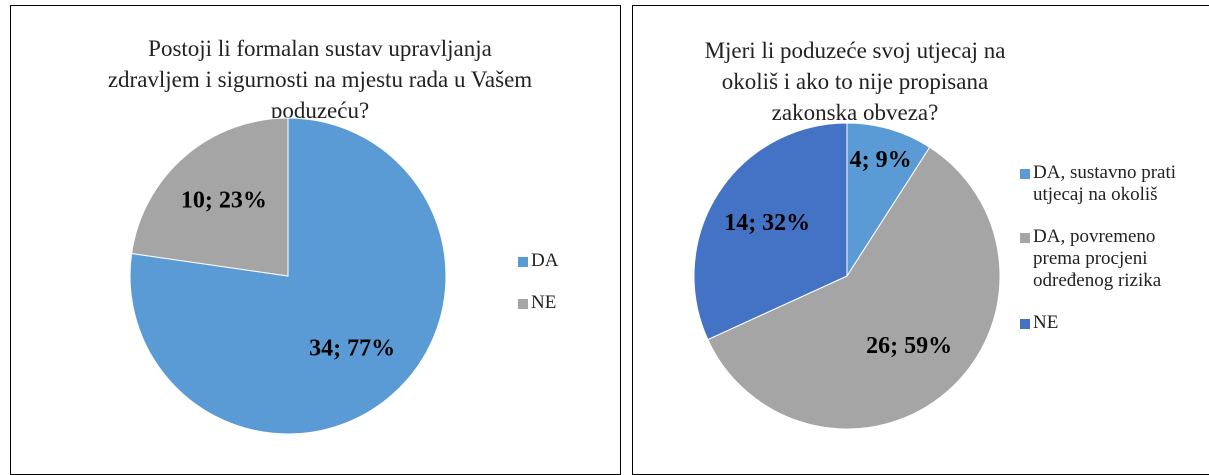 This screenshot has width=1209, height=475. I want to click on data-label: 4; 9%, so click(881, 160).